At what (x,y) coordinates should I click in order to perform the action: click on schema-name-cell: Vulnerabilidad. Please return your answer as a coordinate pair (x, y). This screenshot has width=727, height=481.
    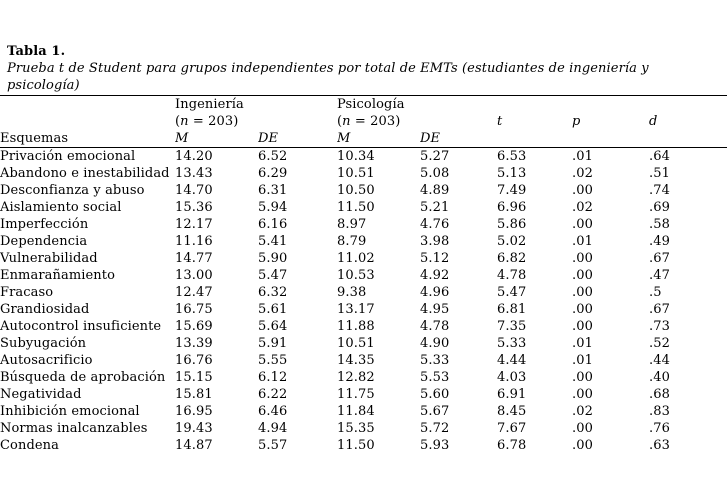
    Looking at the image, I should click on (49, 258).